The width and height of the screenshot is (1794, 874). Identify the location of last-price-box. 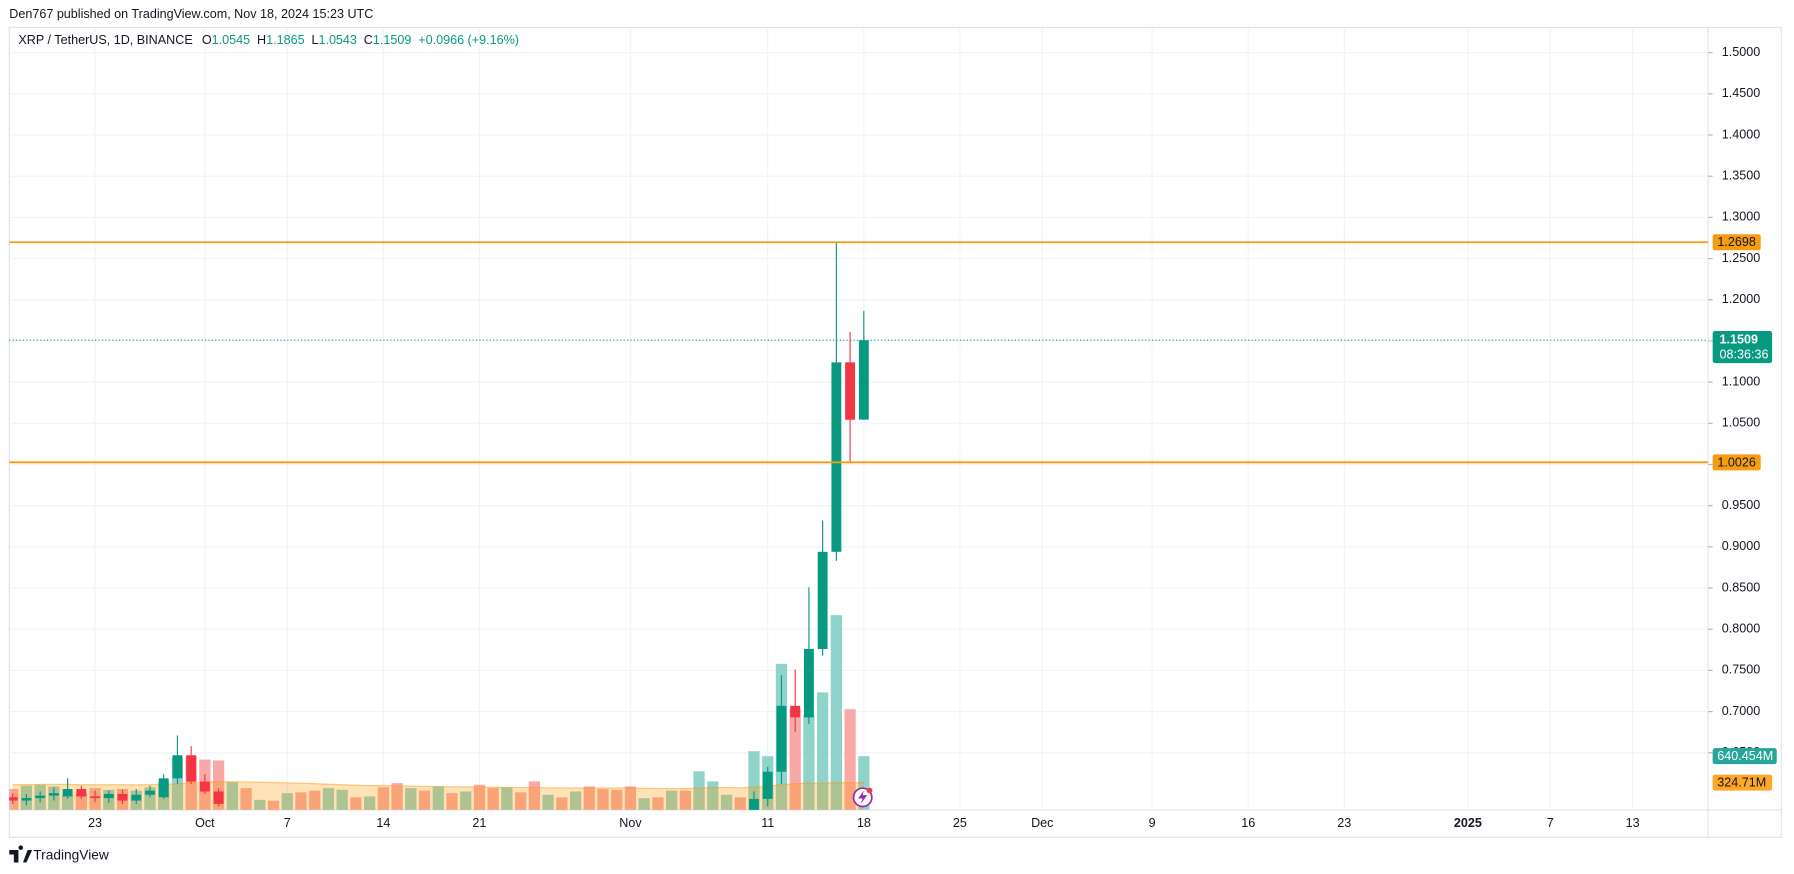
(1742, 347).